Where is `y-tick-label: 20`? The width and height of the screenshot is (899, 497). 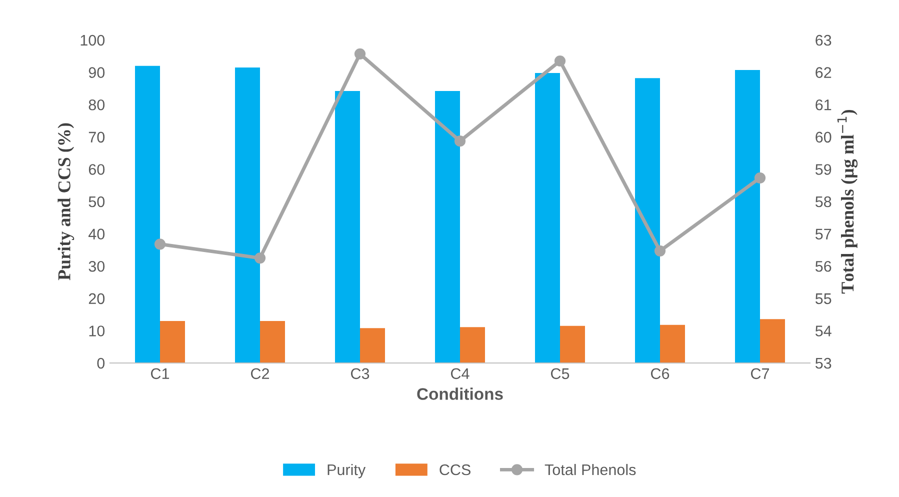 y-tick-label: 20 is located at coordinates (96, 298).